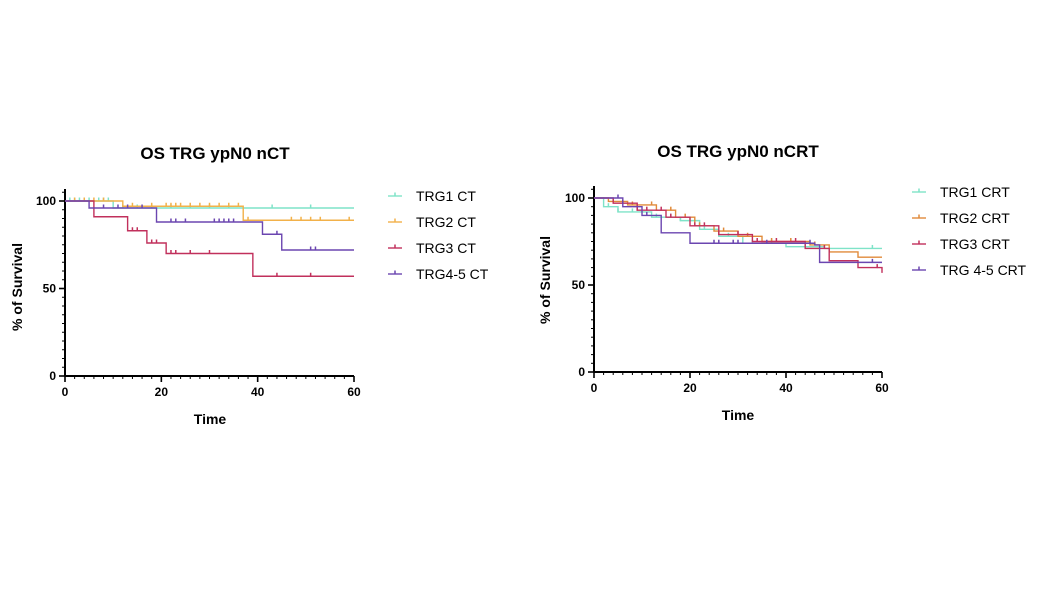  Describe the element at coordinates (727, 290) in the screenshot. I see `chart-right-plot: 0 50 100 0 20 40 60` at that location.